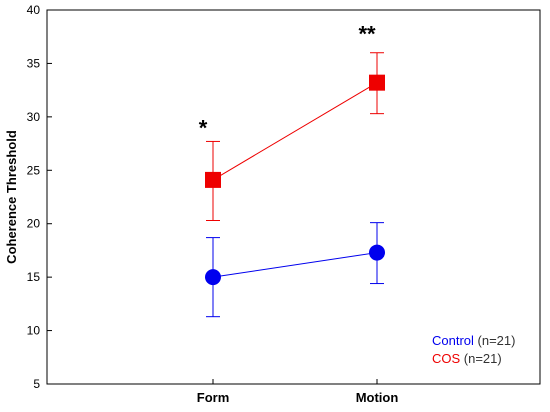 This screenshot has width=550, height=412. Describe the element at coordinates (36, 384) in the screenshot. I see `y-tick-label: 5` at that location.